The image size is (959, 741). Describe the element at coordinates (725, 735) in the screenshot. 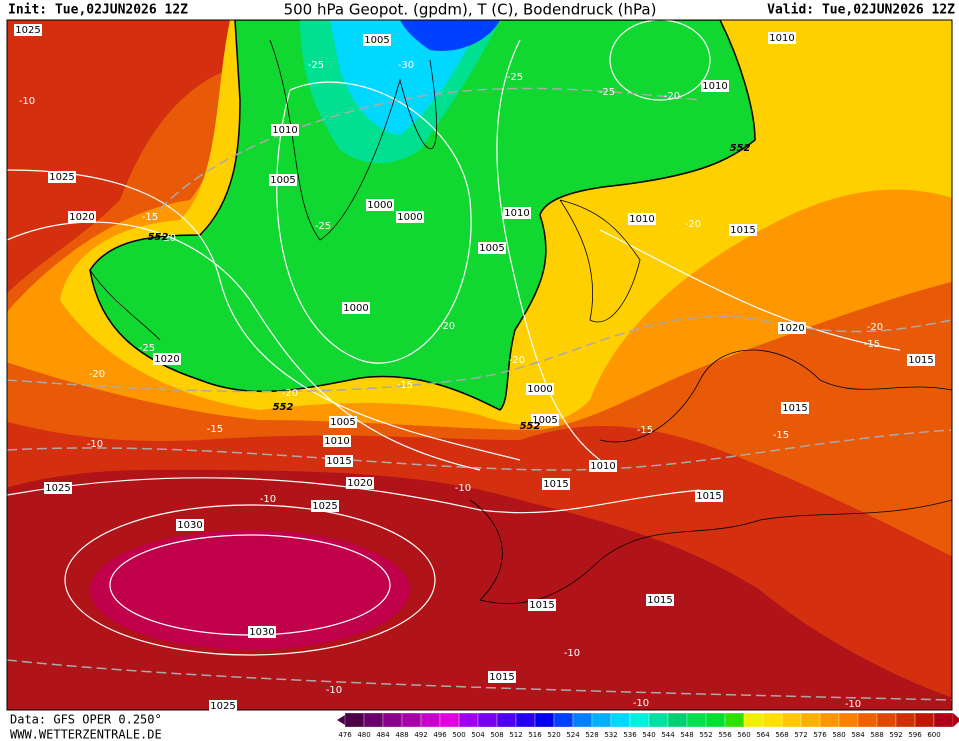

I see `colorbar-label: 556` at that location.